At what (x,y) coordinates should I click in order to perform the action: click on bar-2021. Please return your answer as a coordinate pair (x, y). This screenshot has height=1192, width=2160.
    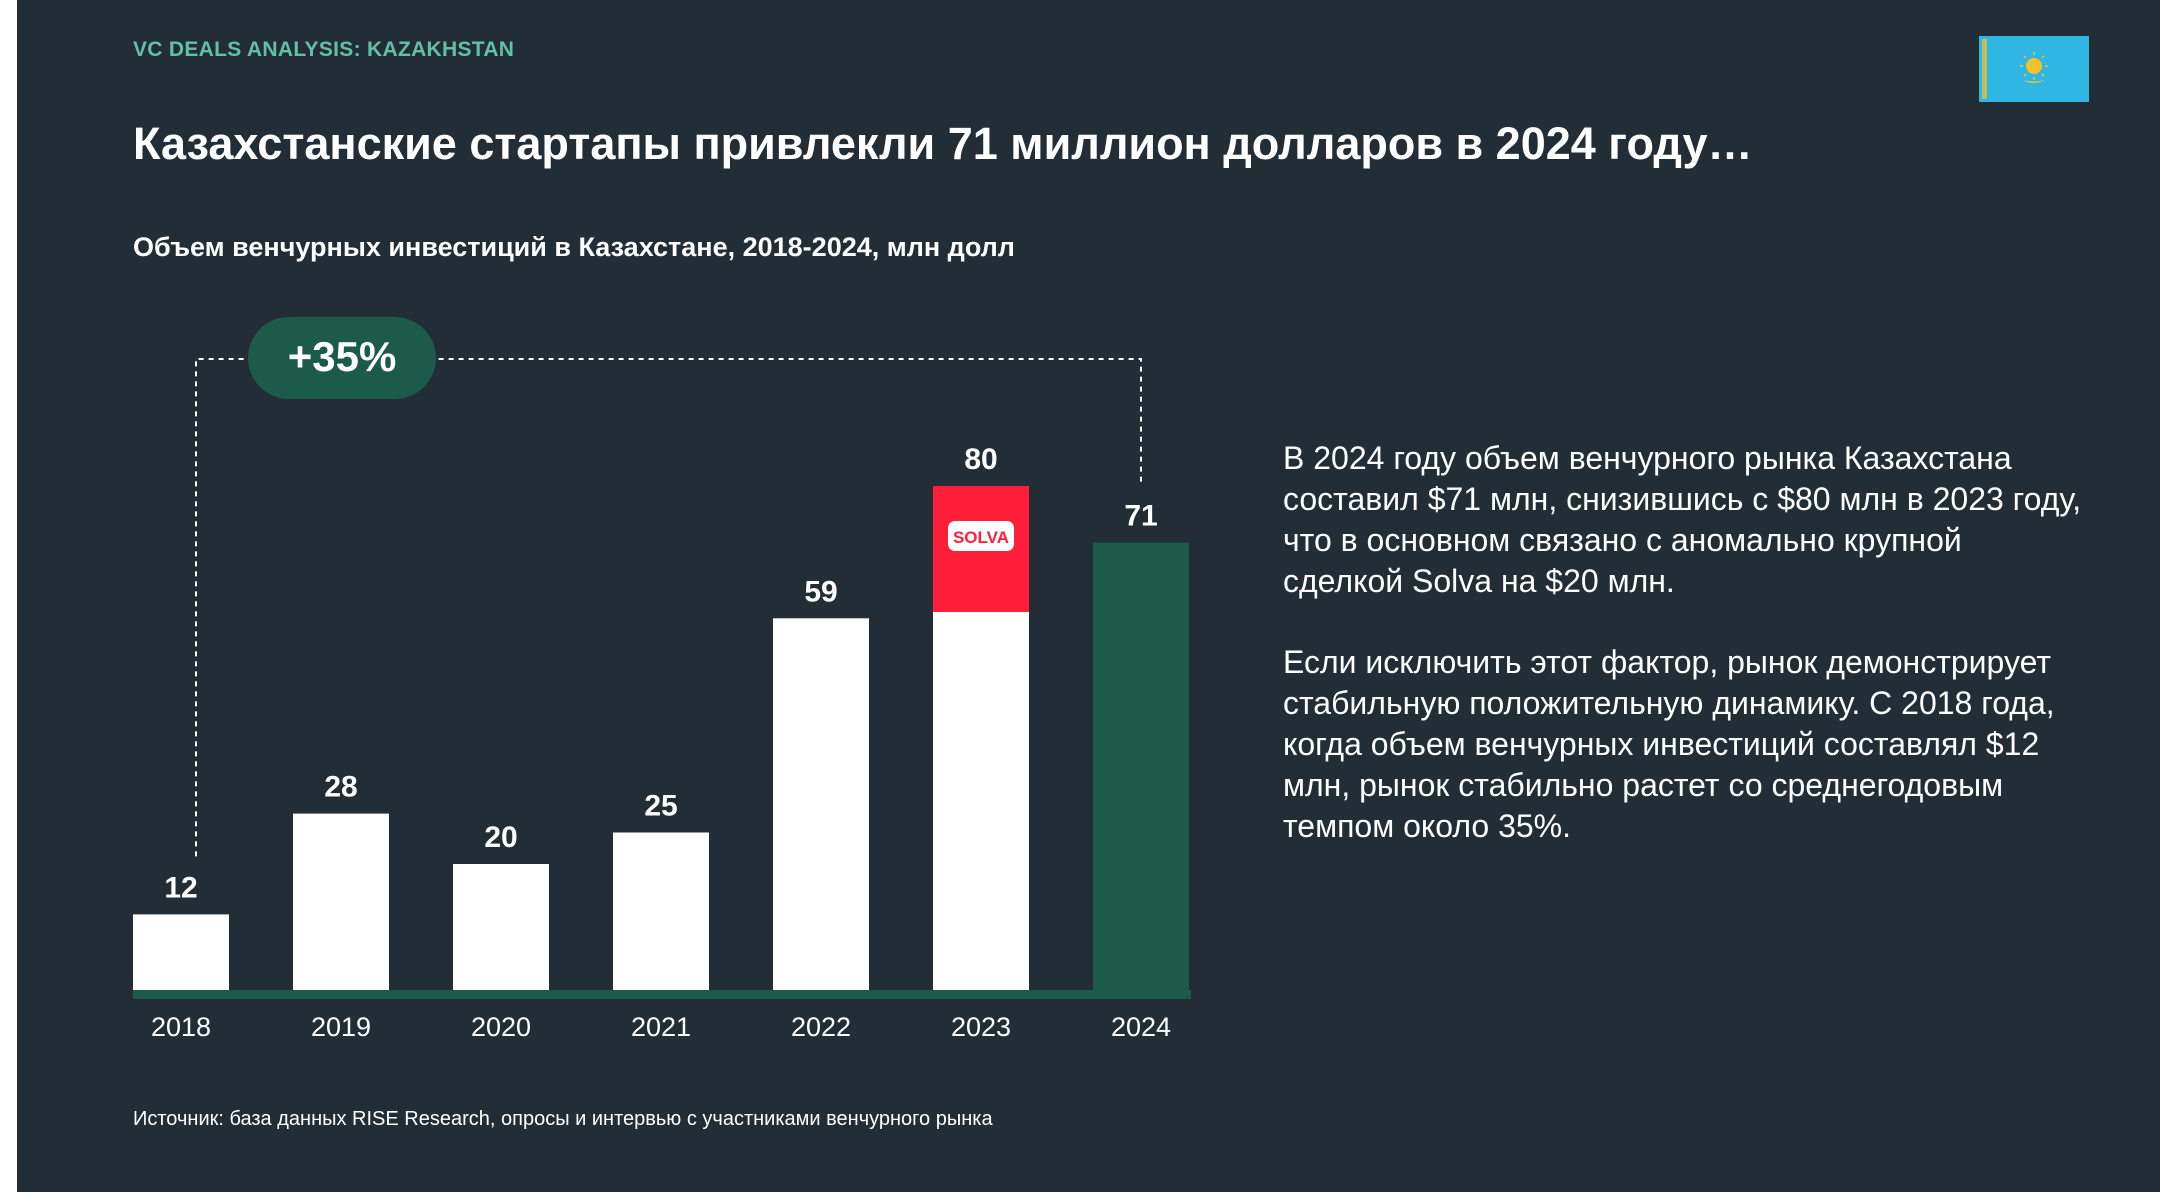
    Looking at the image, I should click on (661, 911).